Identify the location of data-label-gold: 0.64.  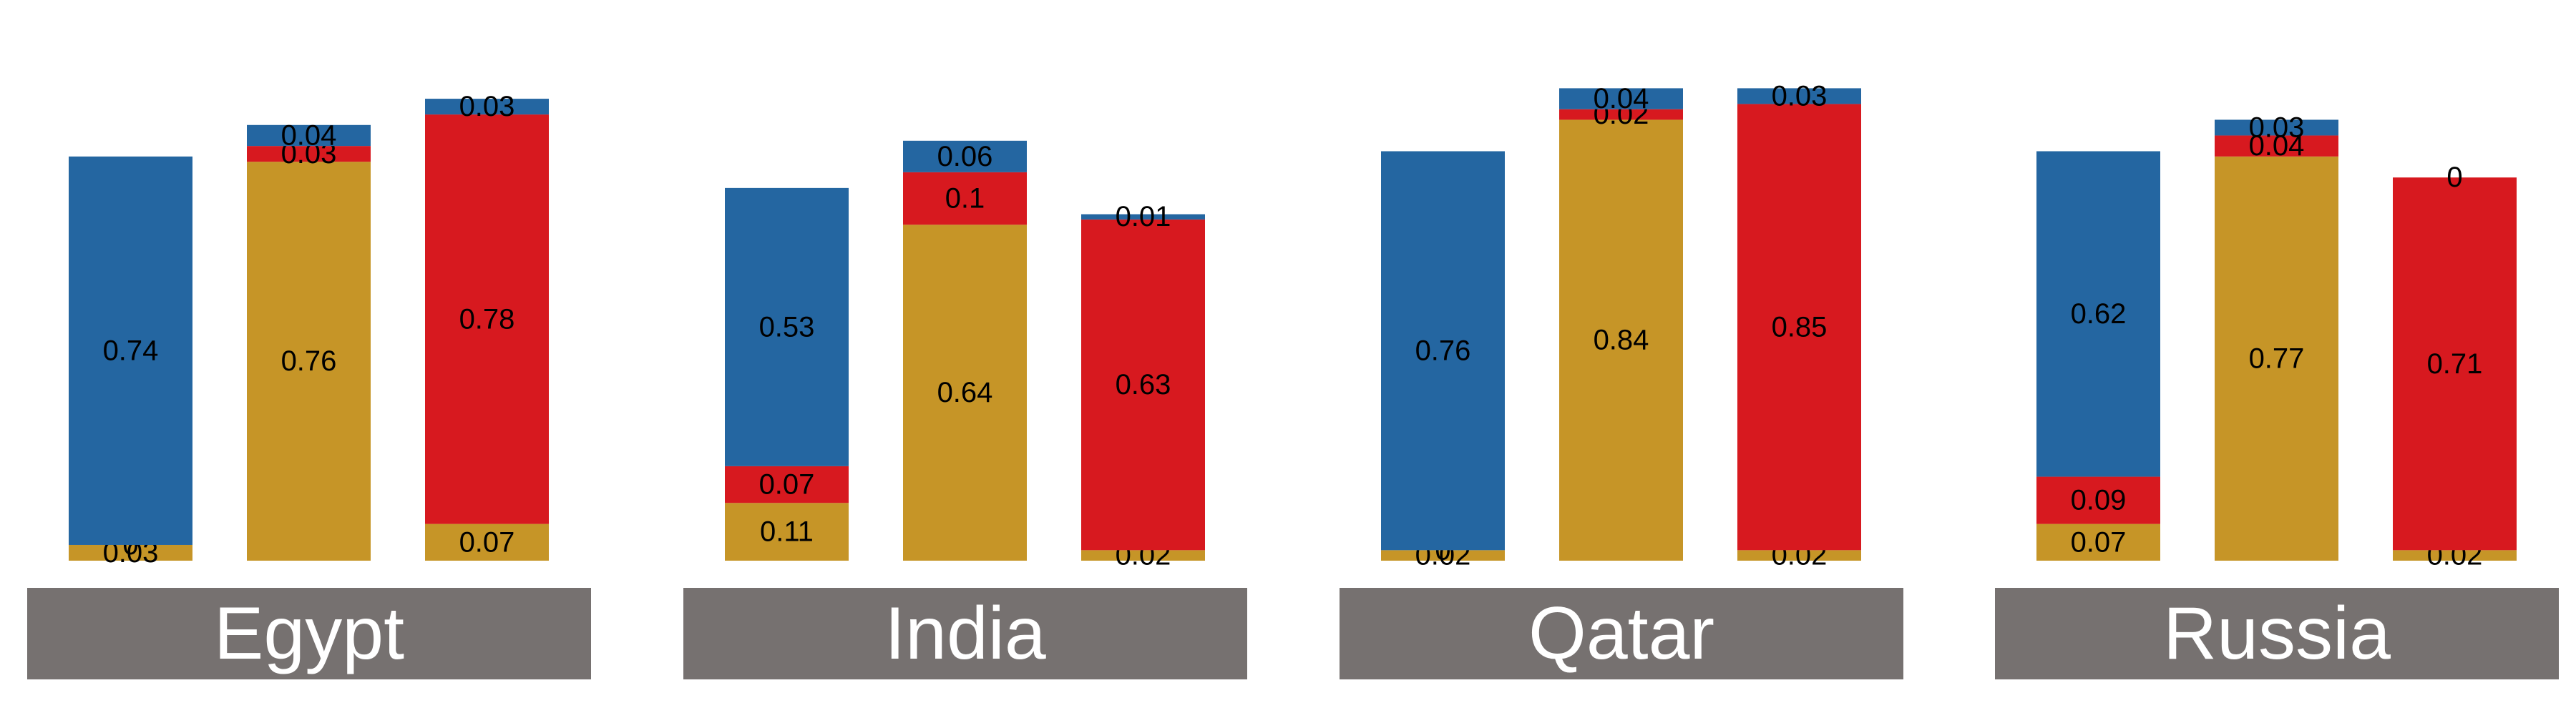
(965, 393).